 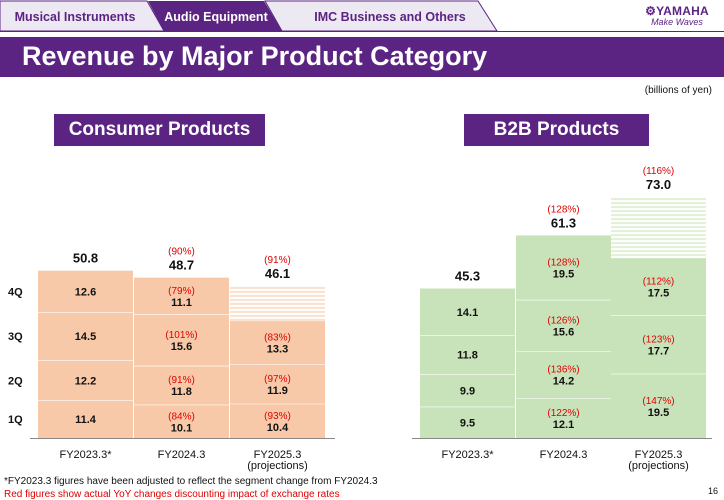 I want to click on bar-b2b-1-3q, so click(x=563, y=325).